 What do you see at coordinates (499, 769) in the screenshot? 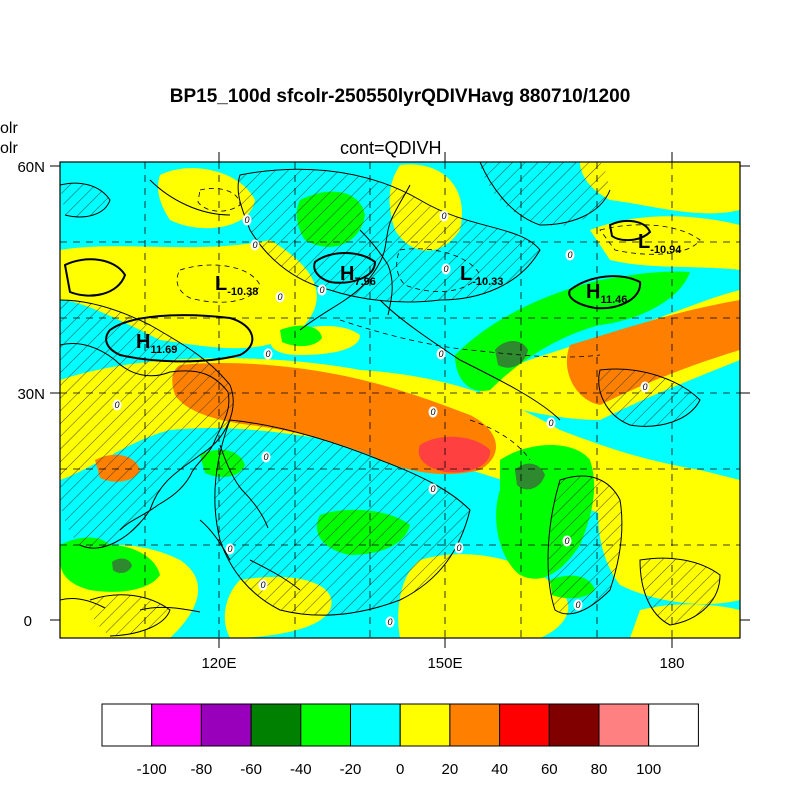
I see `colorbar-label: 40` at bounding box center [499, 769].